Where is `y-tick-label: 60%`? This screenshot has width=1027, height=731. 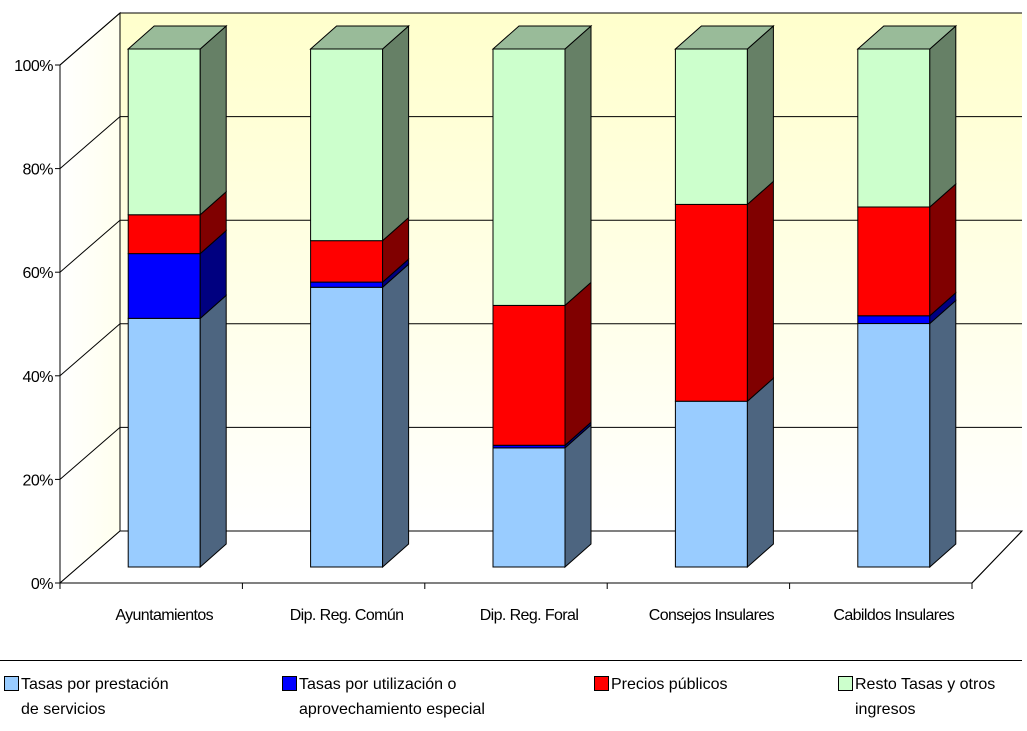 y-tick-label: 60% is located at coordinates (37, 273).